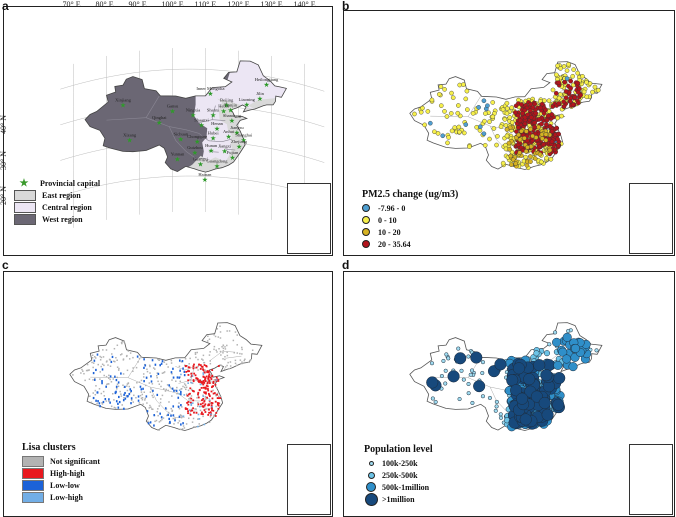  I want to click on parallel, so click(192, 80).